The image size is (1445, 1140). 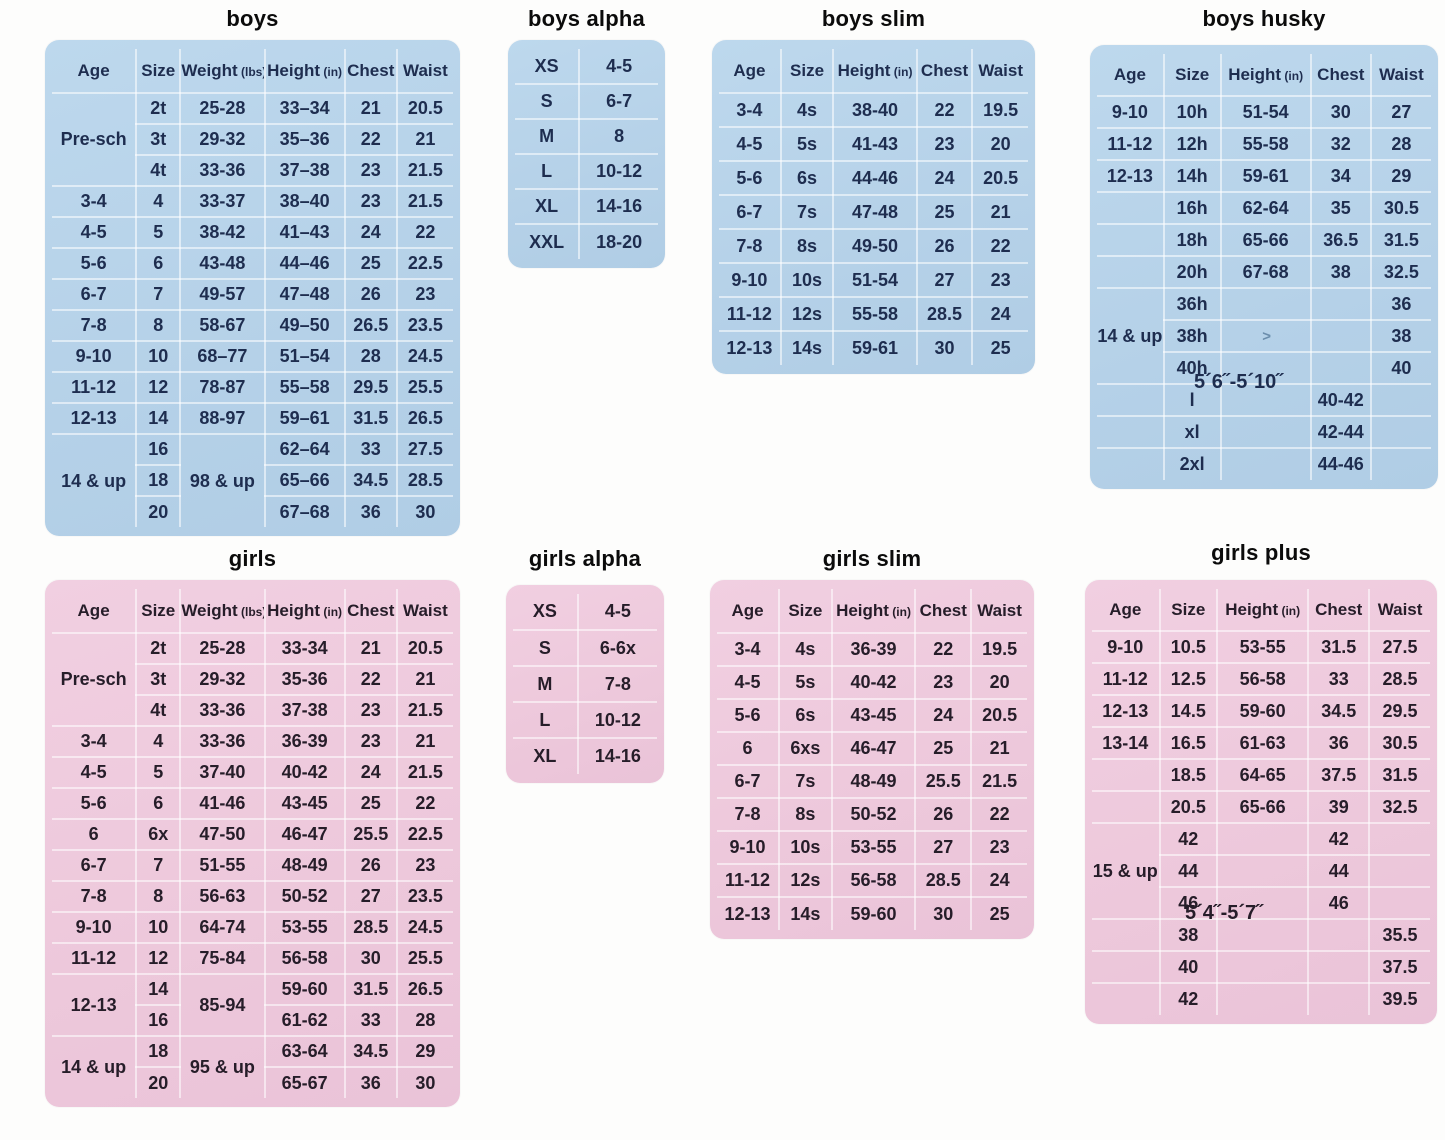 What do you see at coordinates (585, 720) in the screenshot?
I see `table-row: L 10-12` at bounding box center [585, 720].